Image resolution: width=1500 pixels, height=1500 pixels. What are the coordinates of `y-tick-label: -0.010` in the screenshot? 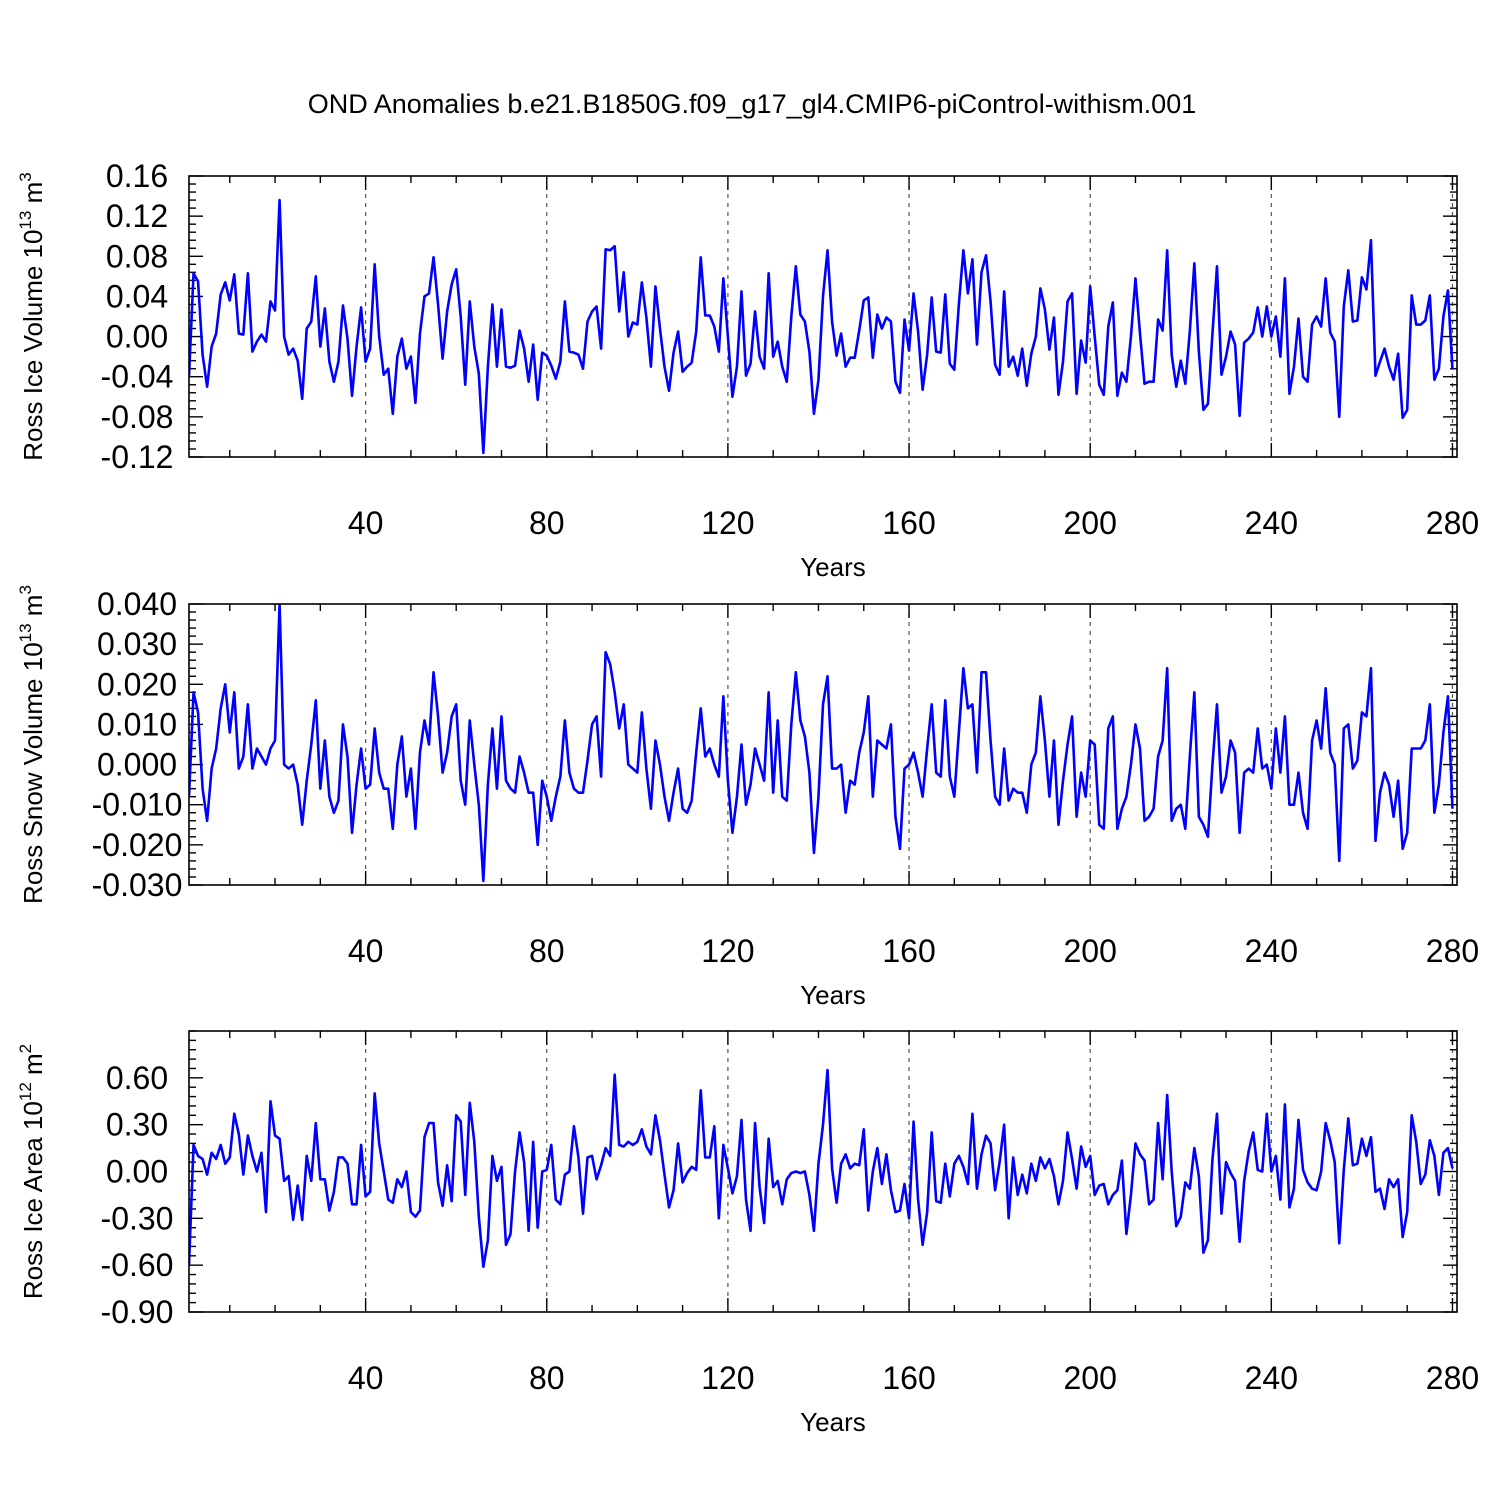 It's located at (137, 805).